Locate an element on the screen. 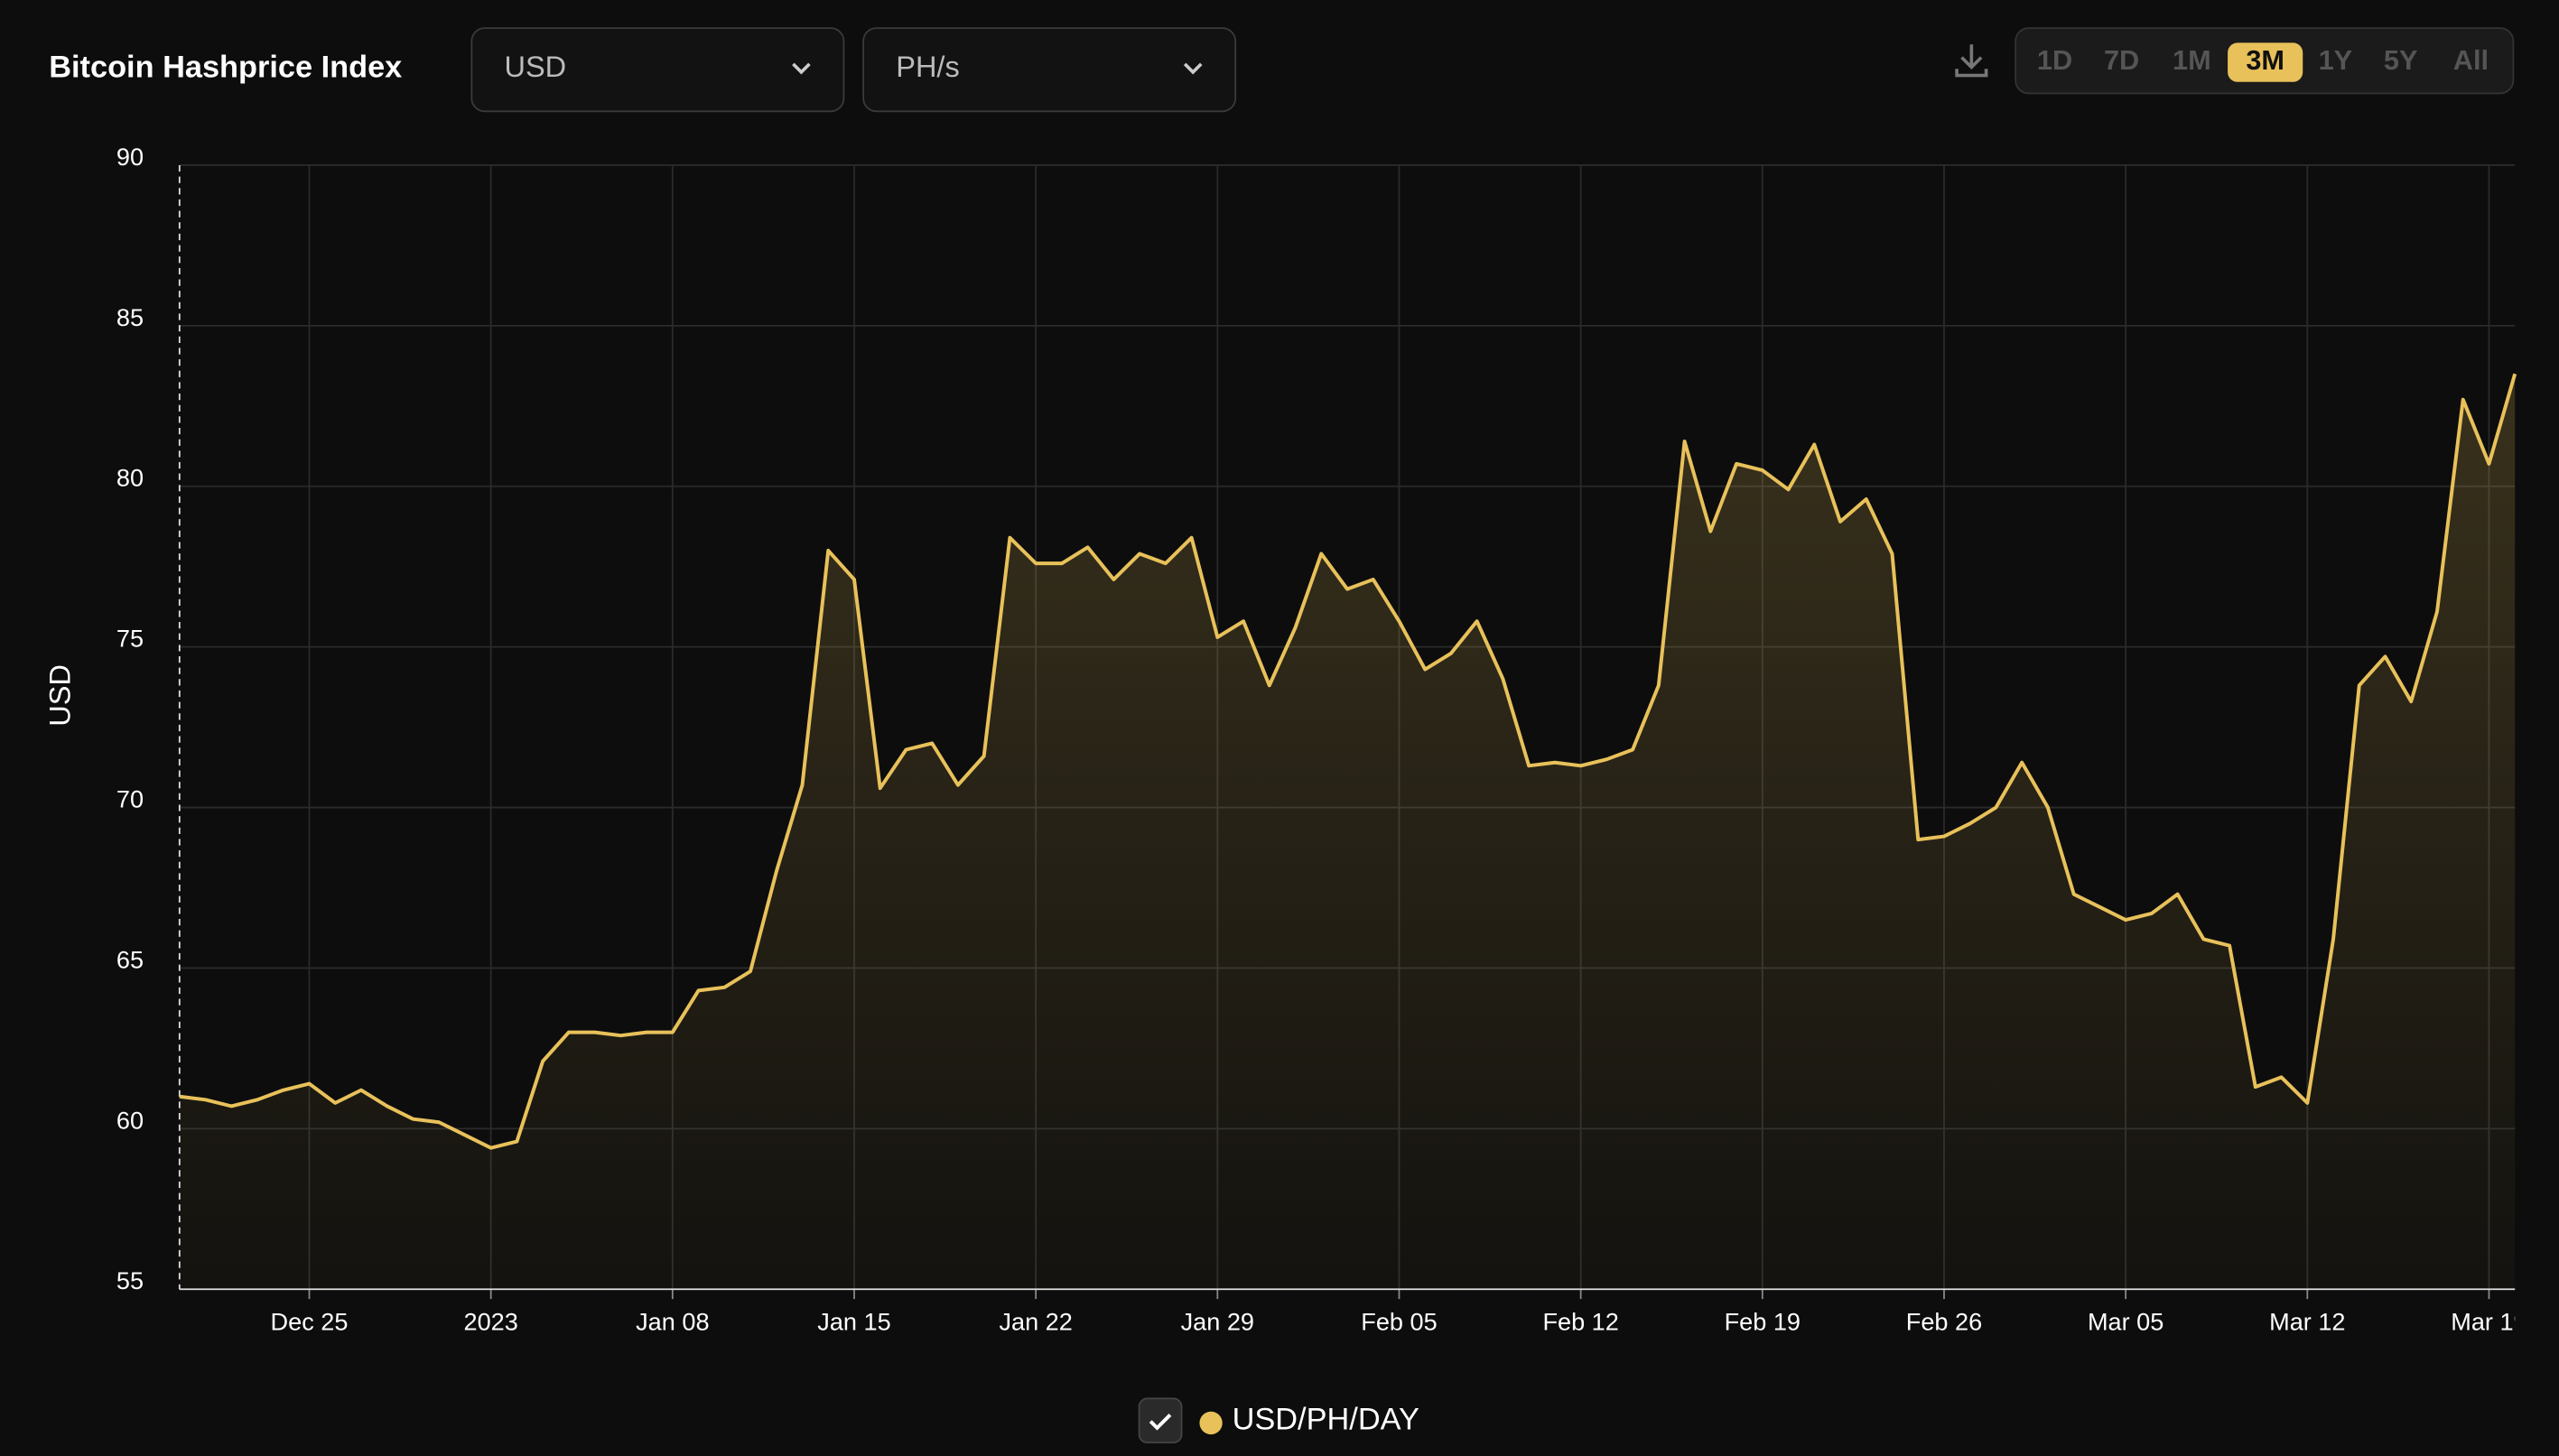  x-tick-label: Feb 05 is located at coordinates (1399, 1321).